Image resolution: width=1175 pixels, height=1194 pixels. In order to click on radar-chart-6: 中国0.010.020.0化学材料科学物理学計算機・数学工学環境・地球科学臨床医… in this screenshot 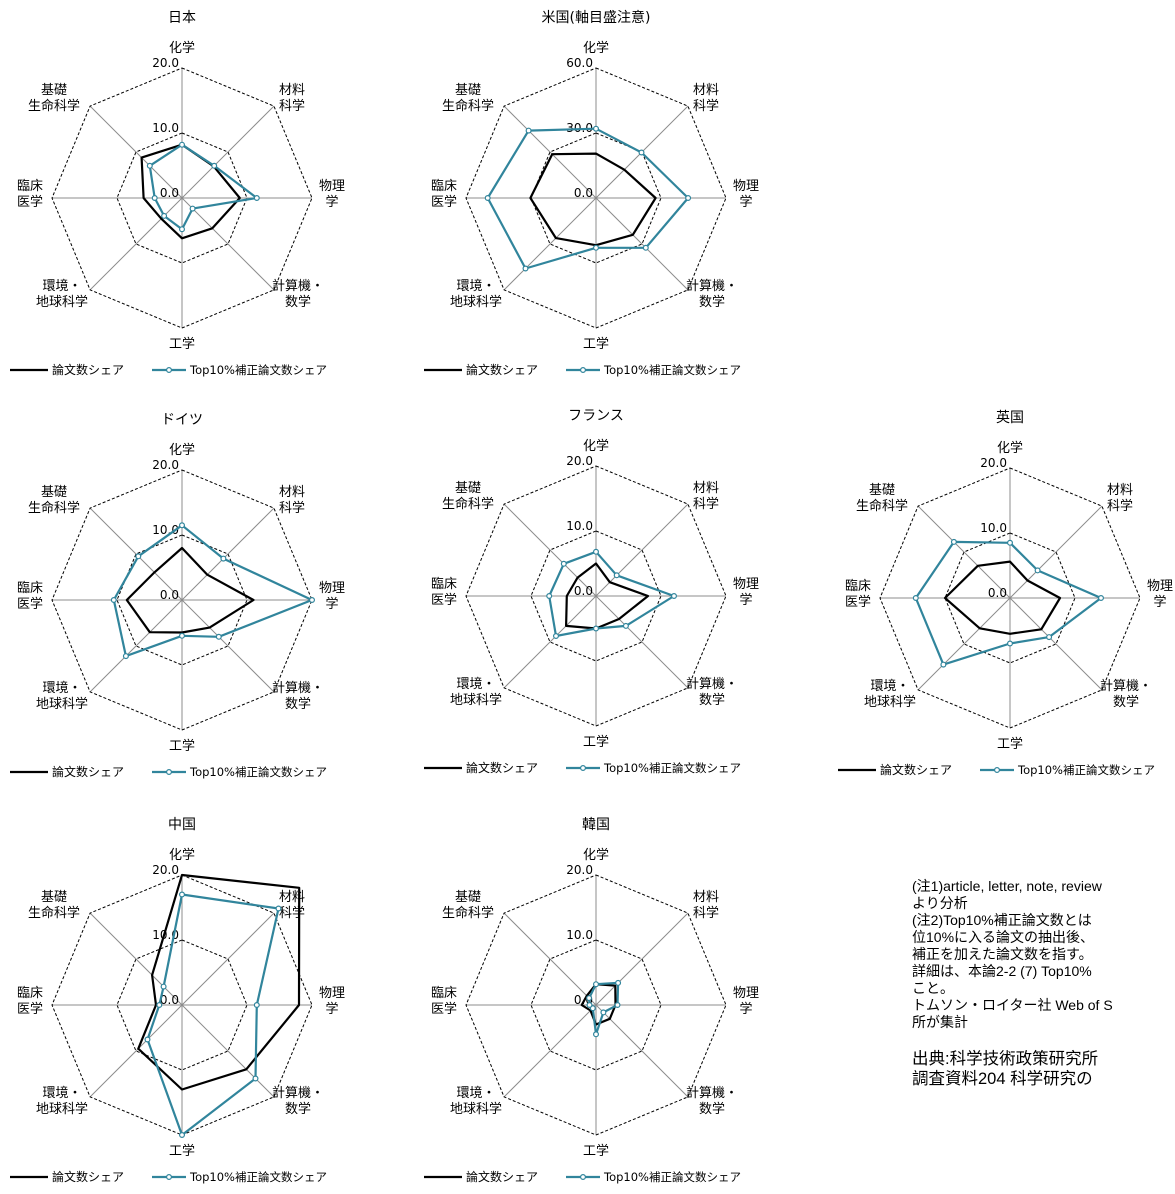, I will do `click(177, 1000)`.